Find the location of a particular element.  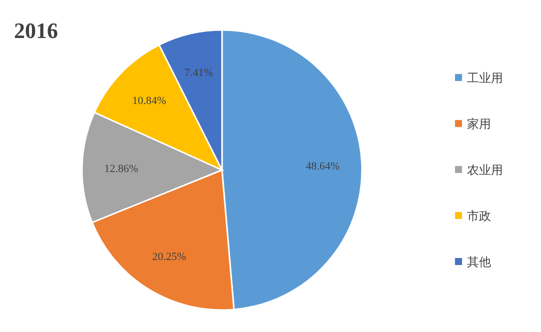

data-label: 20.25% is located at coordinates (169, 256).